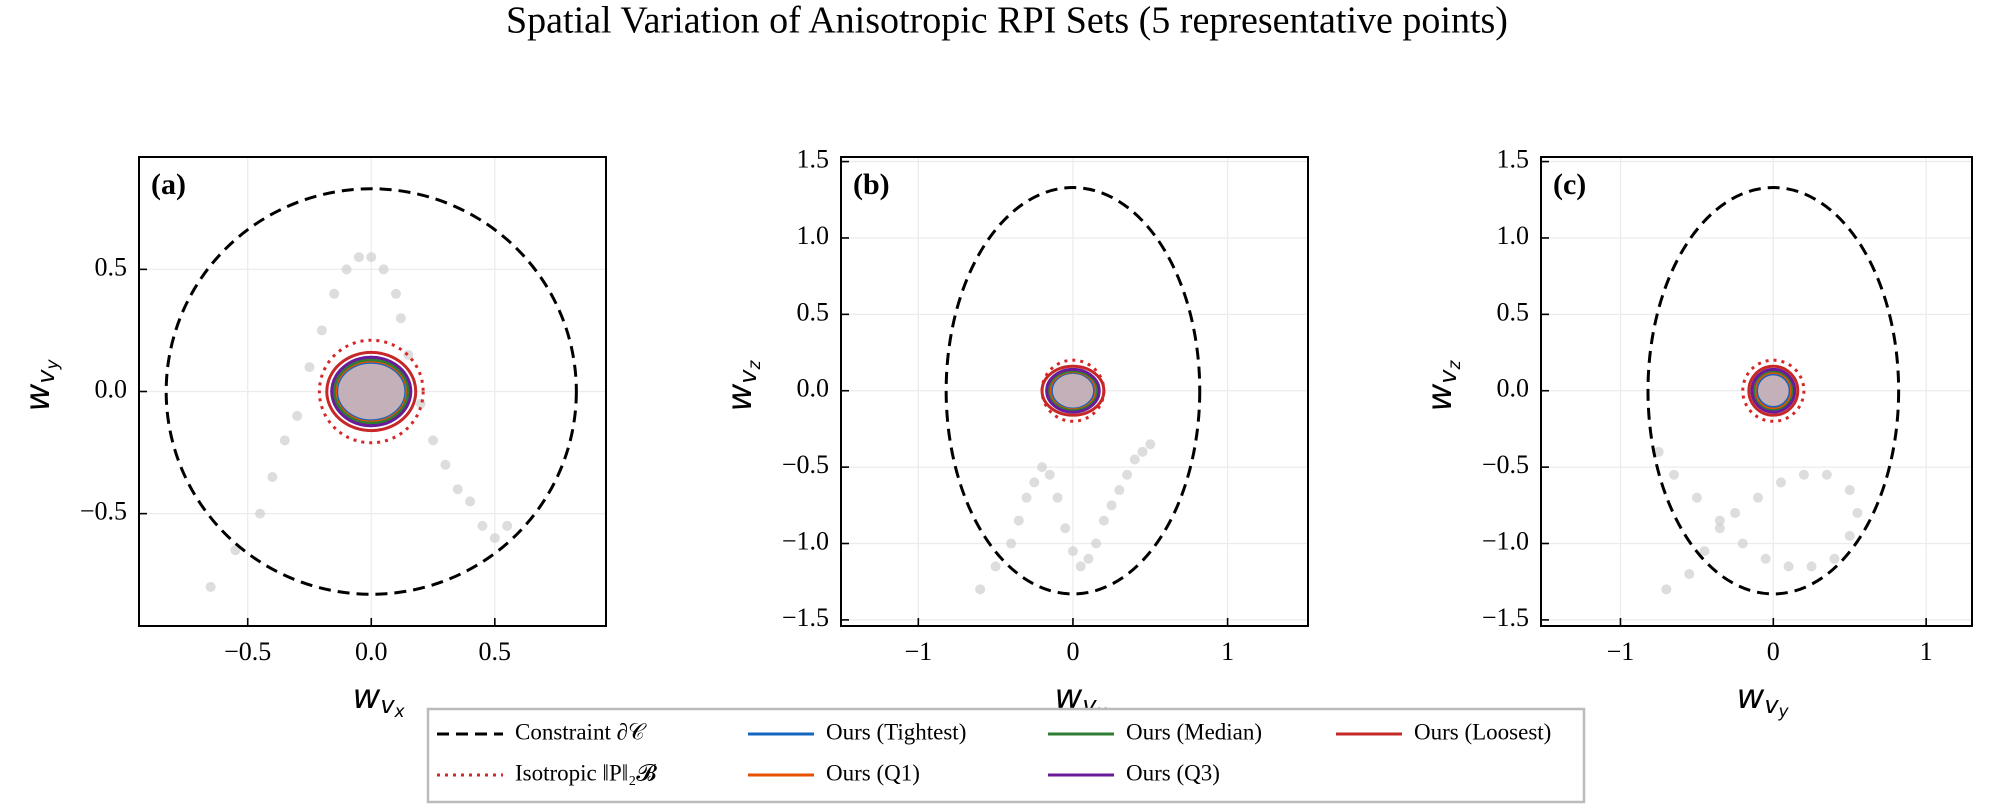 This screenshot has height=808, width=2014. What do you see at coordinates (1569, 184) in the screenshot?
I see `panel-label: (c)` at bounding box center [1569, 184].